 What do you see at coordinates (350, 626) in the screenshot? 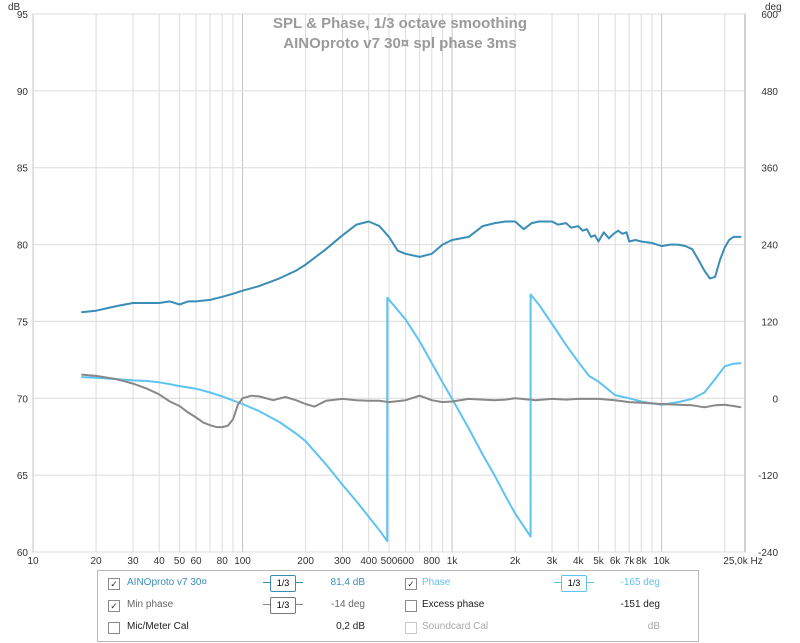
I see `mic-cal-value: 0,2 dB` at bounding box center [350, 626].